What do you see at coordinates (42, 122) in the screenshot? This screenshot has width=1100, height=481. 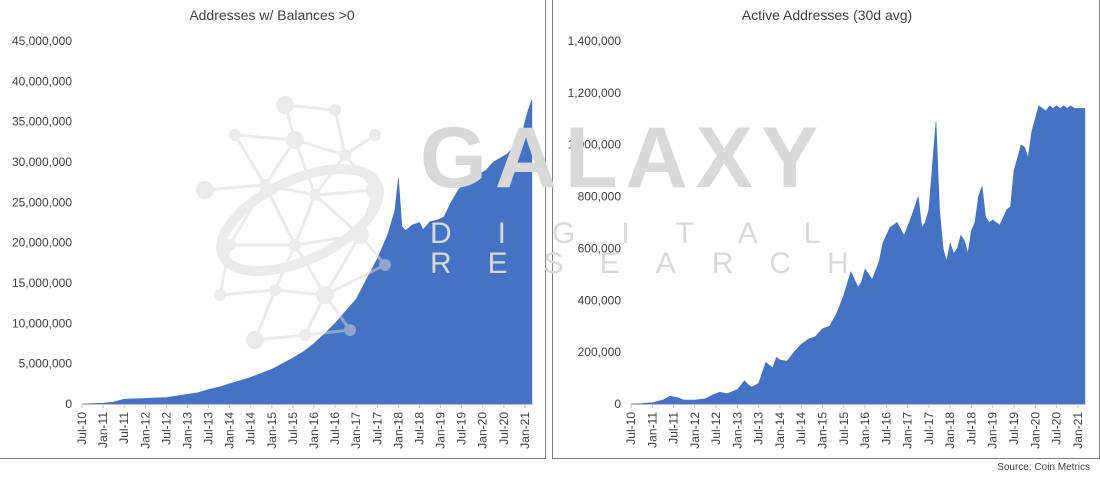 I see `y-tick-label: 35,000,000` at bounding box center [42, 122].